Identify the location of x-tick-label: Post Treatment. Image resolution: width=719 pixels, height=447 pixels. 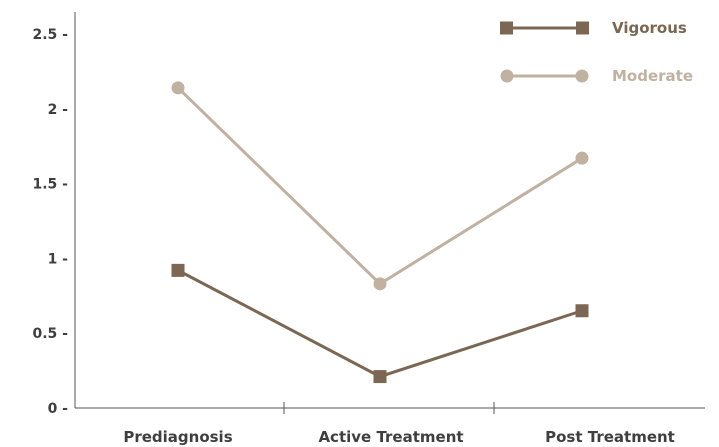
(610, 437).